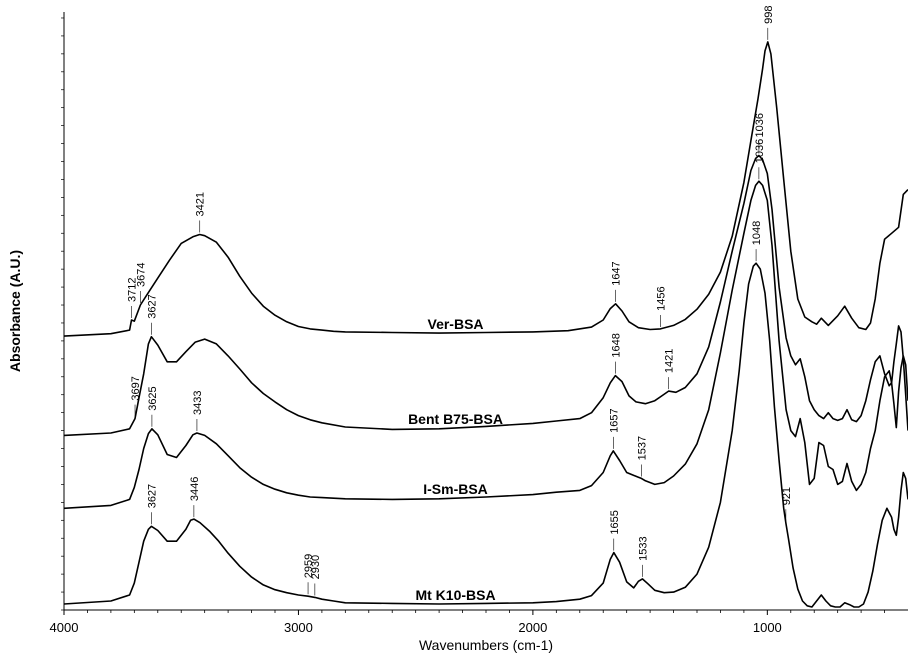 The width and height of the screenshot is (908, 656). Describe the element at coordinates (532, 627) in the screenshot. I see `x-tick-label-2000: 2000` at that location.